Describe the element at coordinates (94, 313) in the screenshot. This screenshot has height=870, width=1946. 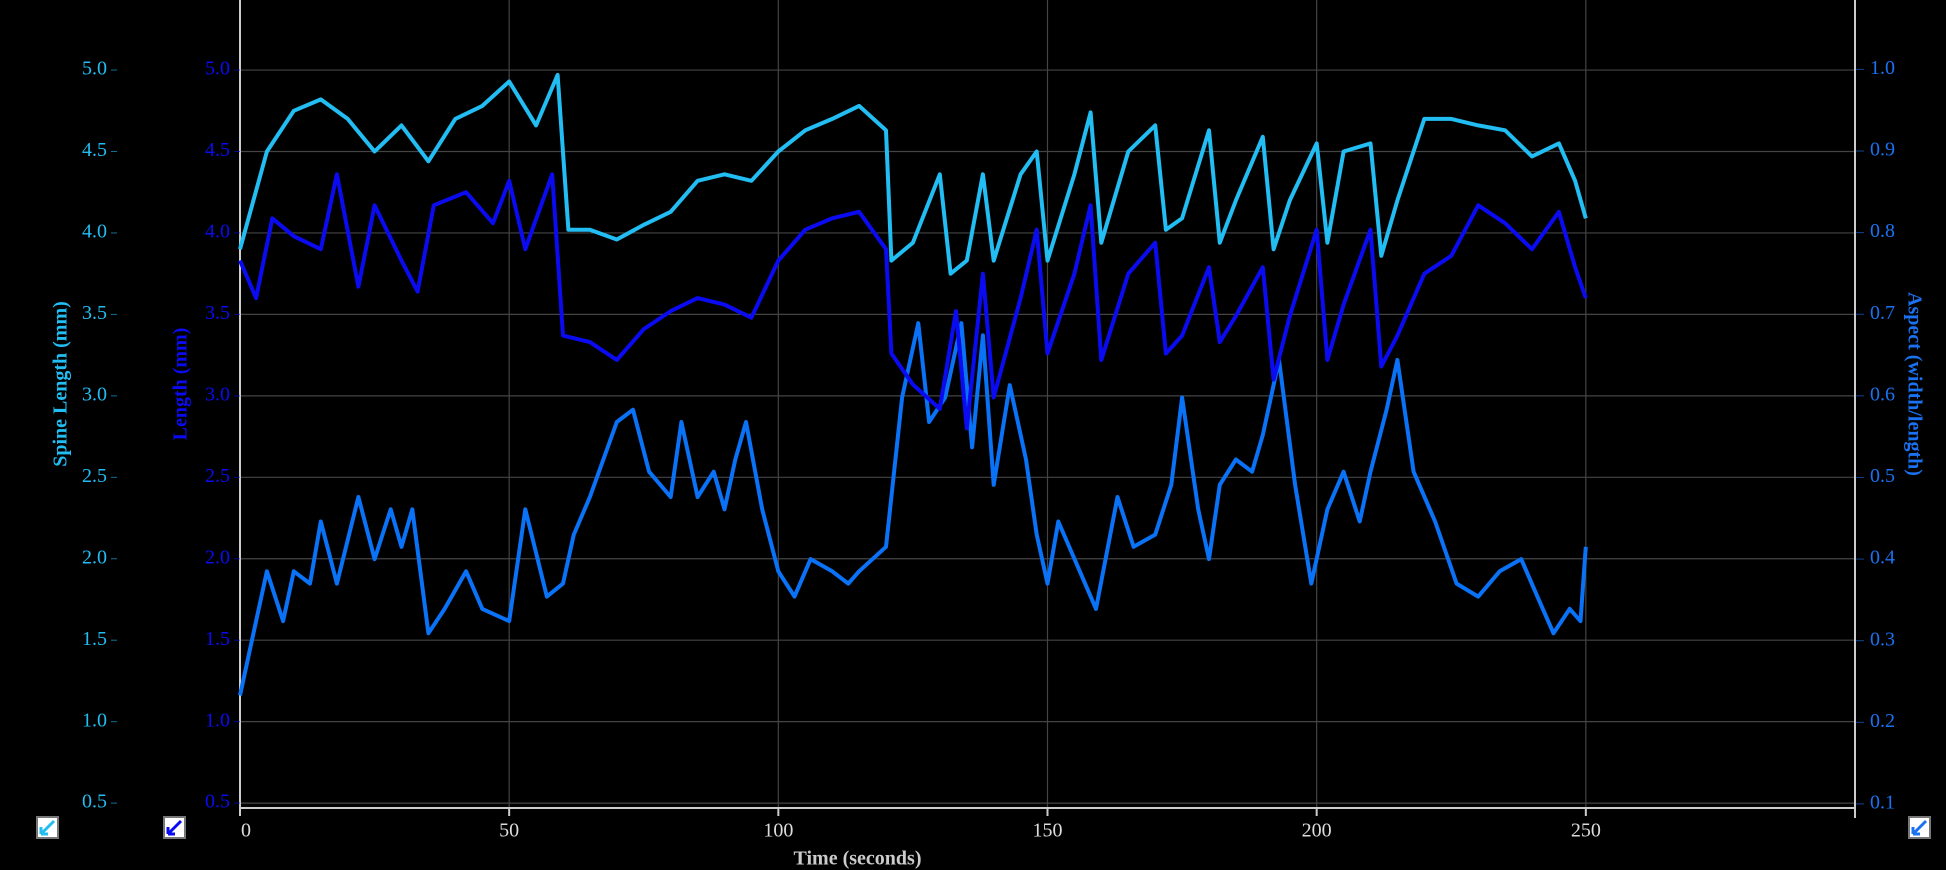
I see `y-tick-label: 3.5` at that location.